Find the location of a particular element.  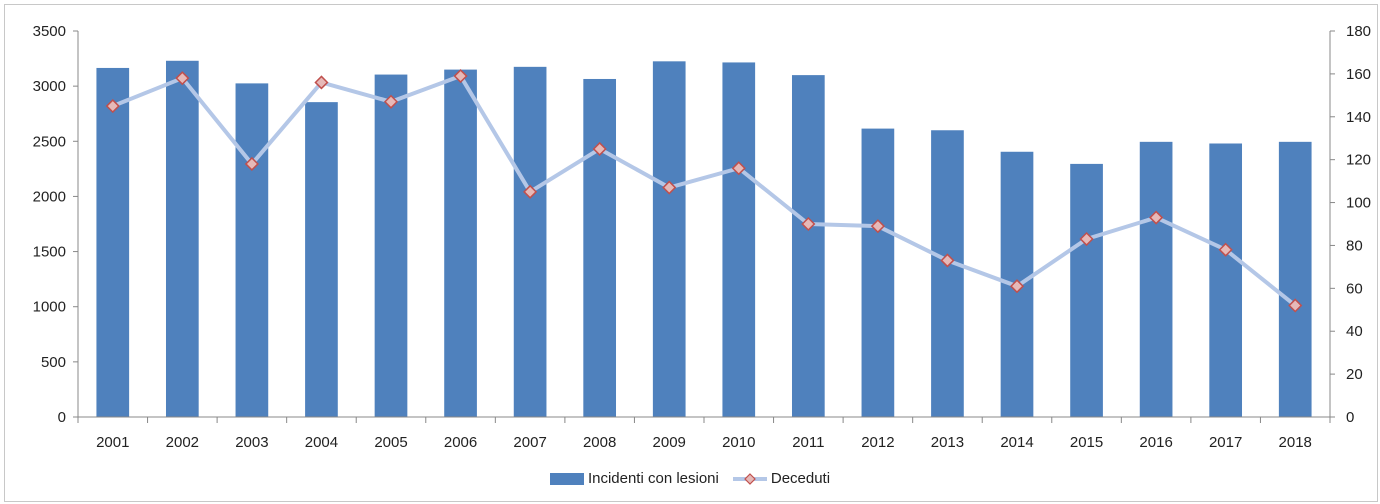

x-tick-label: 2008 is located at coordinates (599, 442).